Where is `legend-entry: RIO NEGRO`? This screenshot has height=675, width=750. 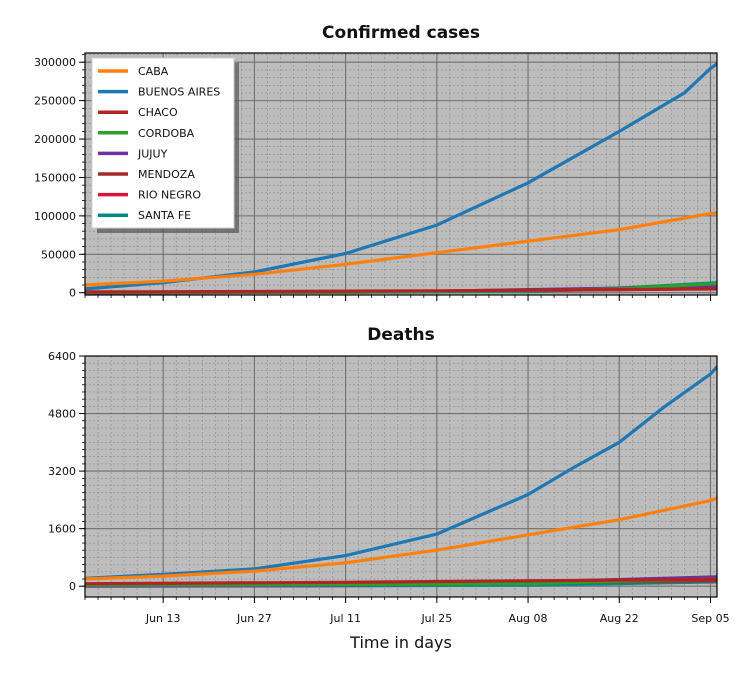 legend-entry: RIO NEGRO is located at coordinates (169, 195).